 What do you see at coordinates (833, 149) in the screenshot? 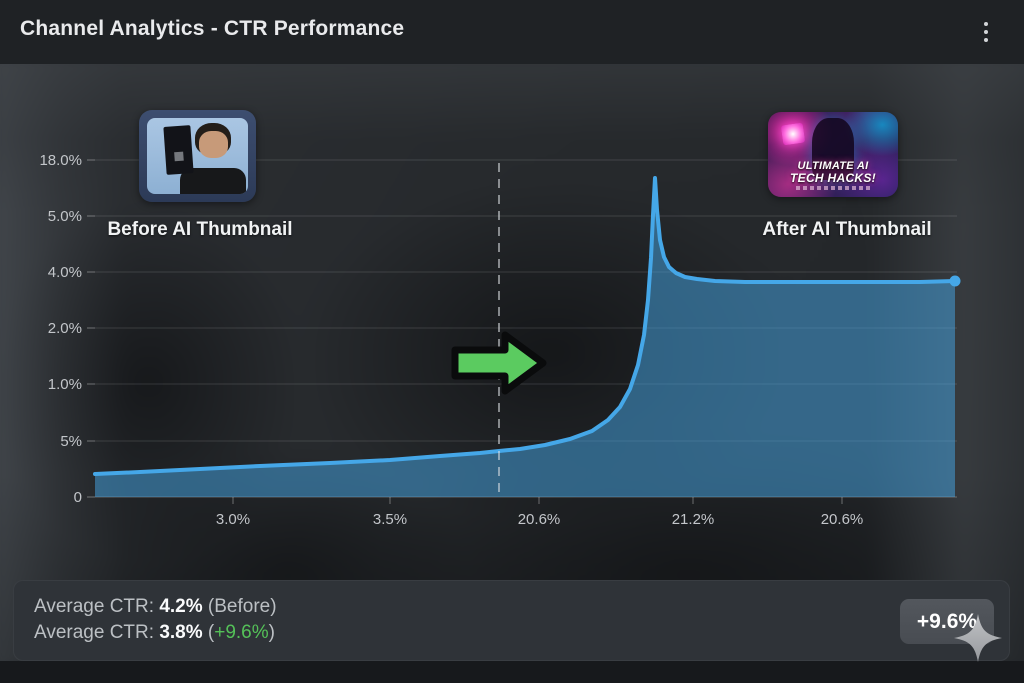
I see `cyberpunk-figure-graphic` at bounding box center [833, 149].